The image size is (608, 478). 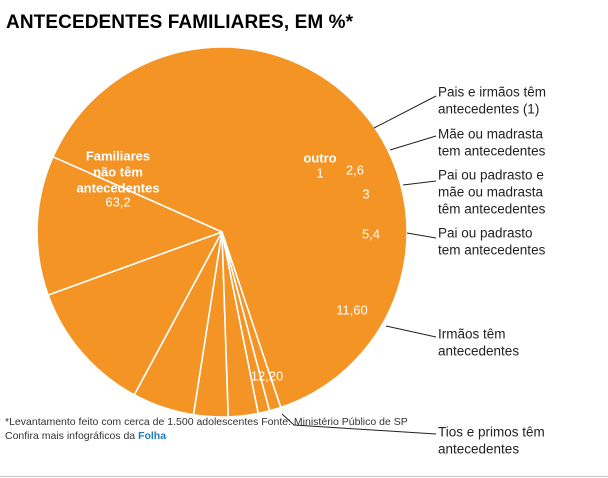 What do you see at coordinates (491, 432) in the screenshot?
I see `callout-label-tios-primos-line-1: Tios e primos têm` at bounding box center [491, 432].